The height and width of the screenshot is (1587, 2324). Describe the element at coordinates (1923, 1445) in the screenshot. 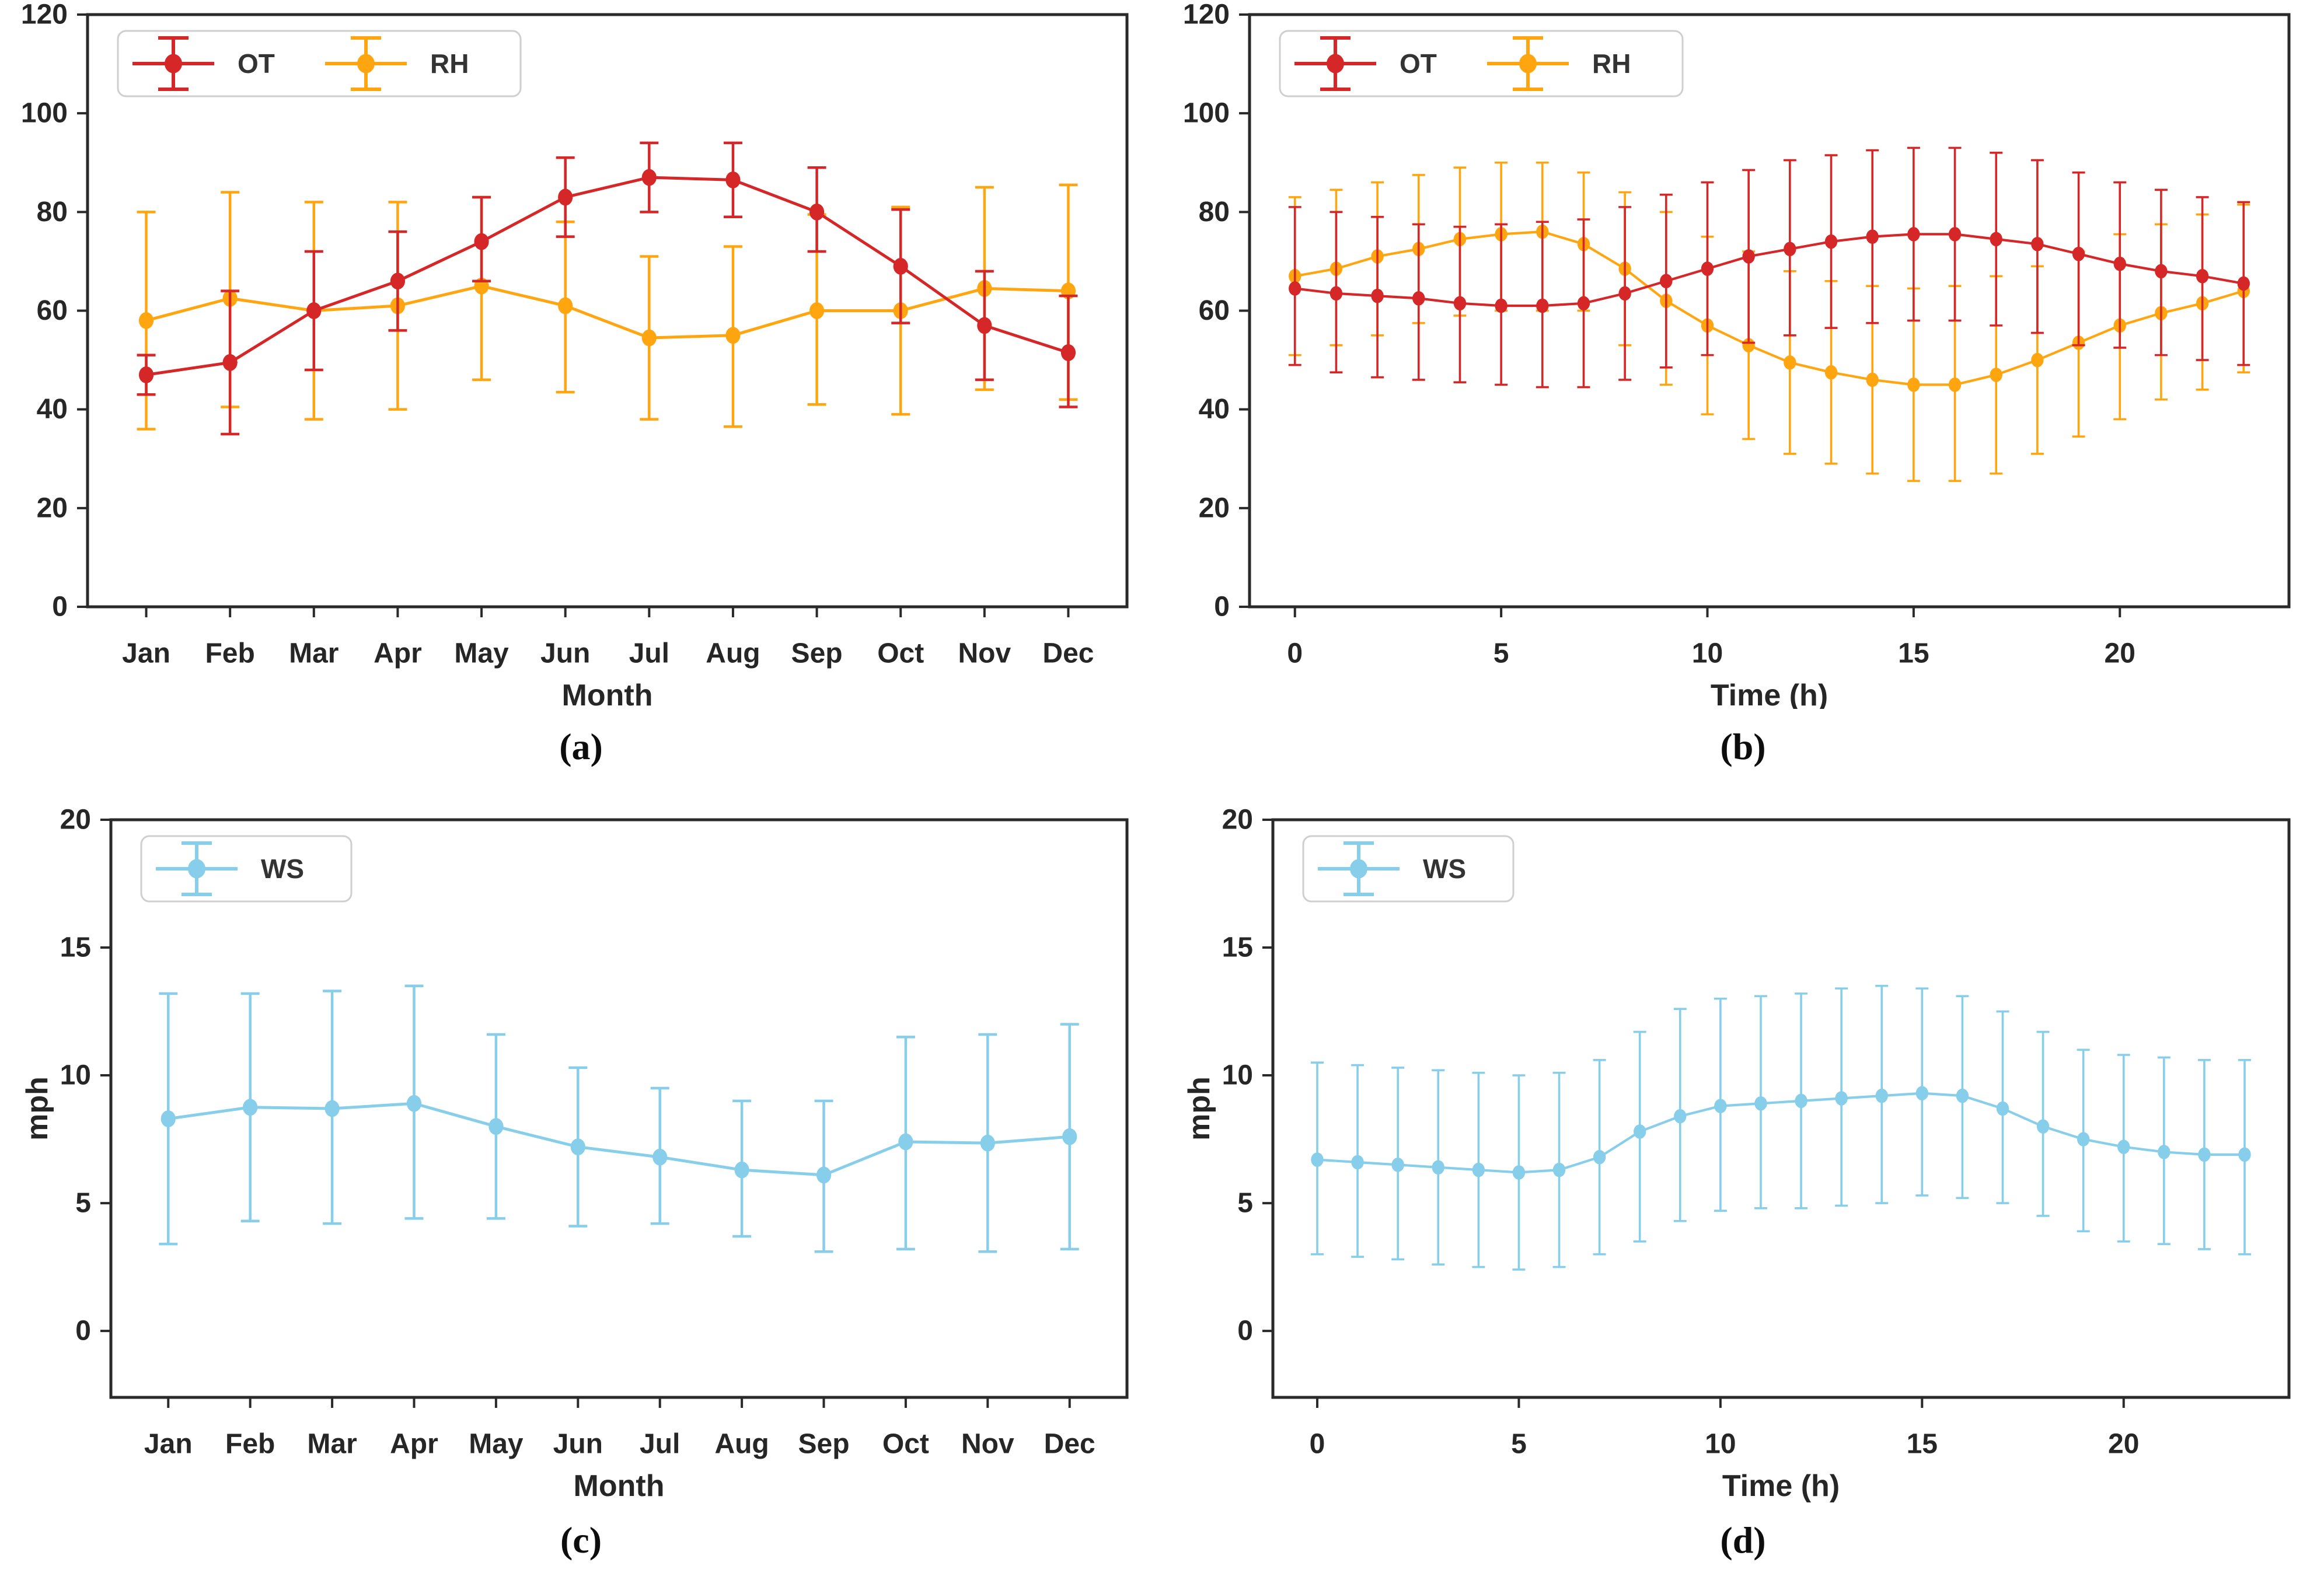

I see `x-tick-label: 15` at that location.